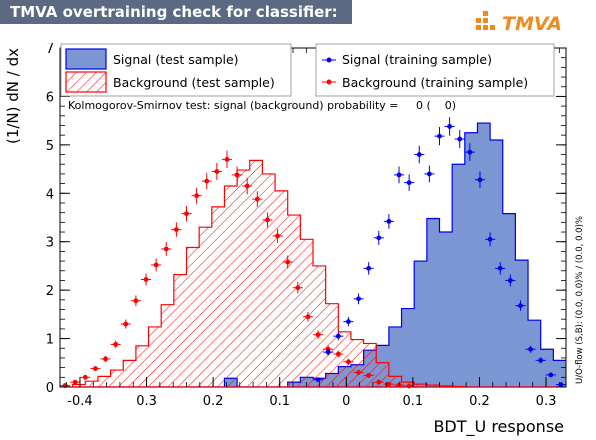  I want to click on y-tick-label: 5, so click(50, 146).